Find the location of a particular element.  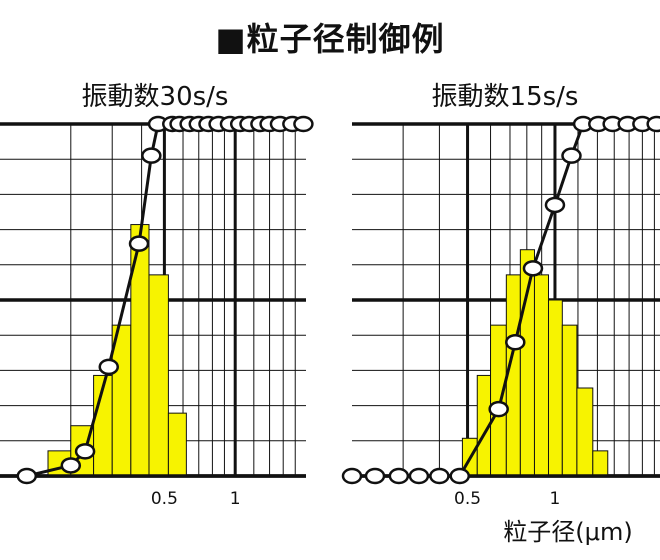

panel-title-15: 振動数15s/s is located at coordinates (505, 97).